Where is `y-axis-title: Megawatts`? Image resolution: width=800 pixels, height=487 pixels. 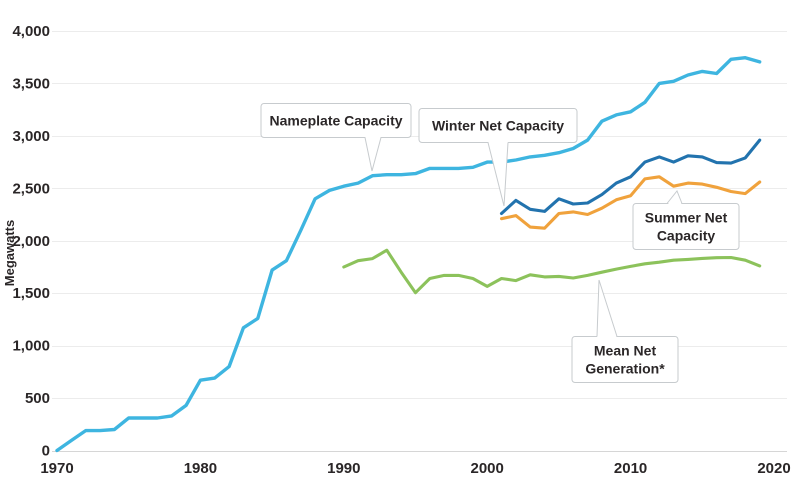 y-axis-title: Megawatts is located at coordinates (9, 253).